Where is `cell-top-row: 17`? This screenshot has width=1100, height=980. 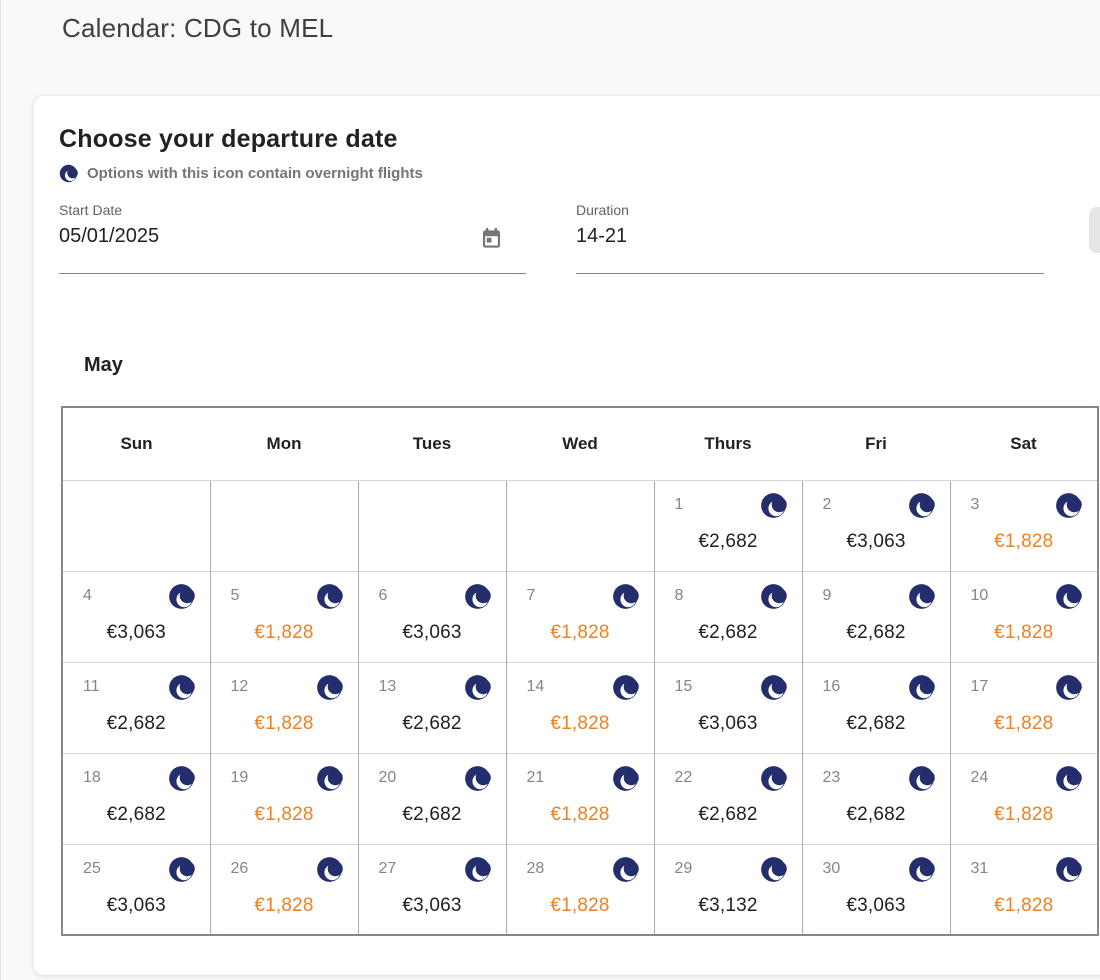 cell-top-row: 17 is located at coordinates (1024, 682).